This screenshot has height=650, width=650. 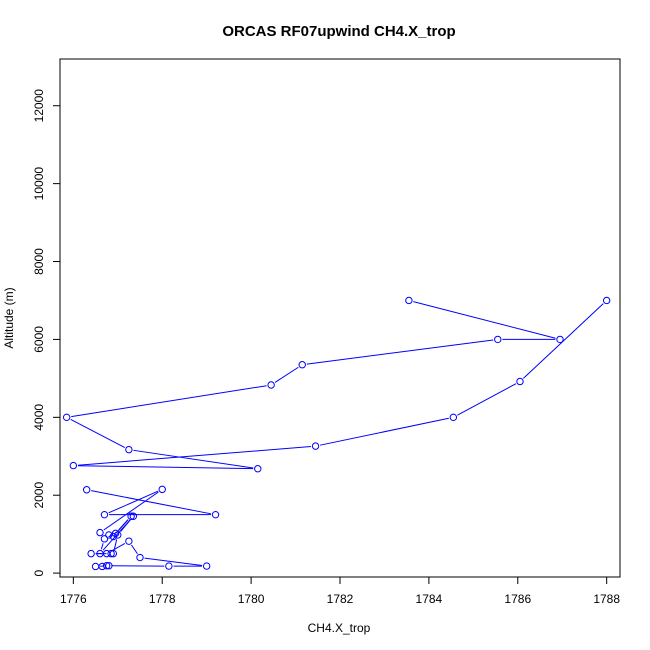 I want to click on y-tick-label: 2000, so click(x=39, y=495).